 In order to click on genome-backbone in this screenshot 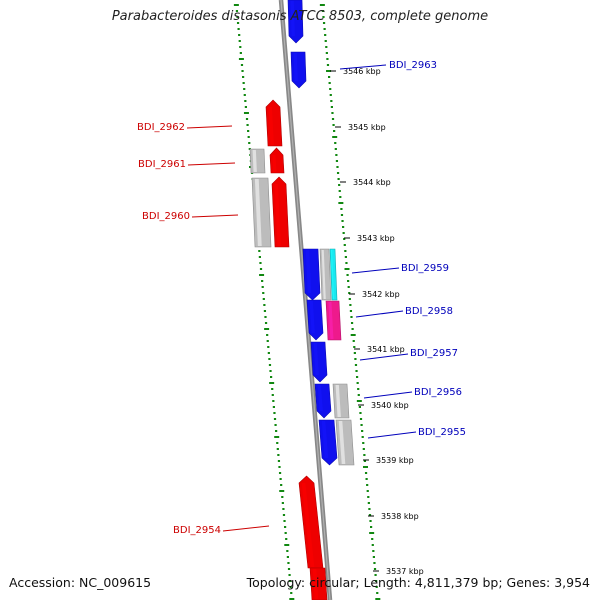, I will do `click(305, 300)`.